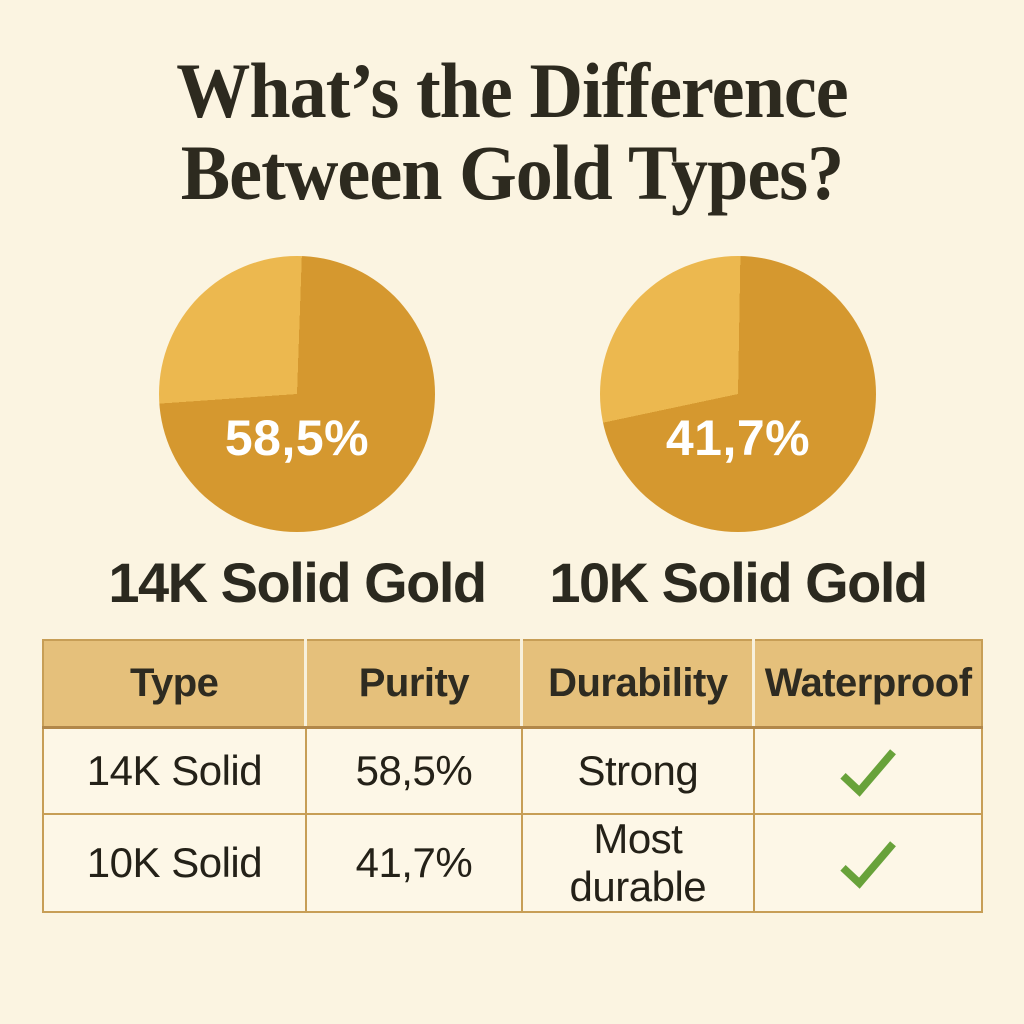  What do you see at coordinates (738, 582) in the screenshot?
I see `pie-caption-10k: 10K Solid Gold` at bounding box center [738, 582].